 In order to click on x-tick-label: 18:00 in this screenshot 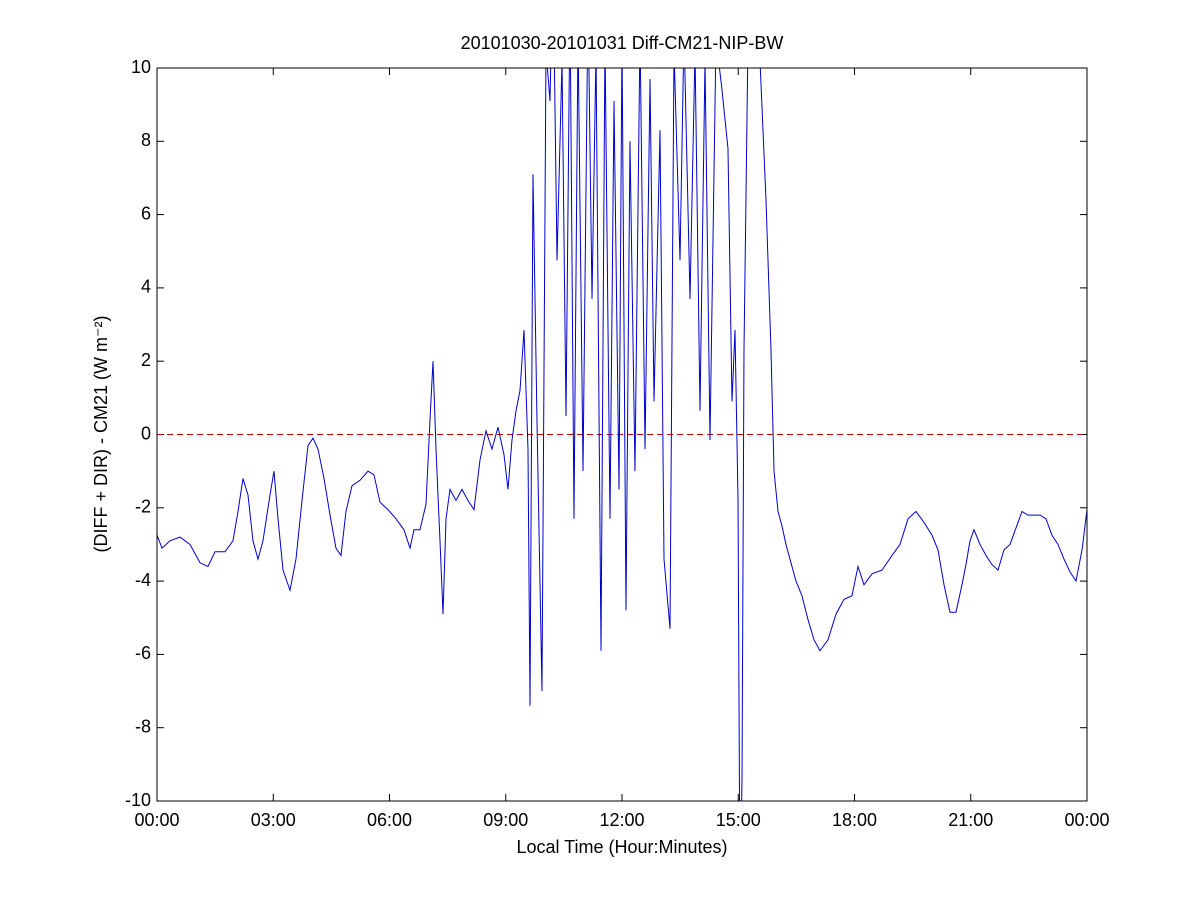, I will do `click(854, 820)`.